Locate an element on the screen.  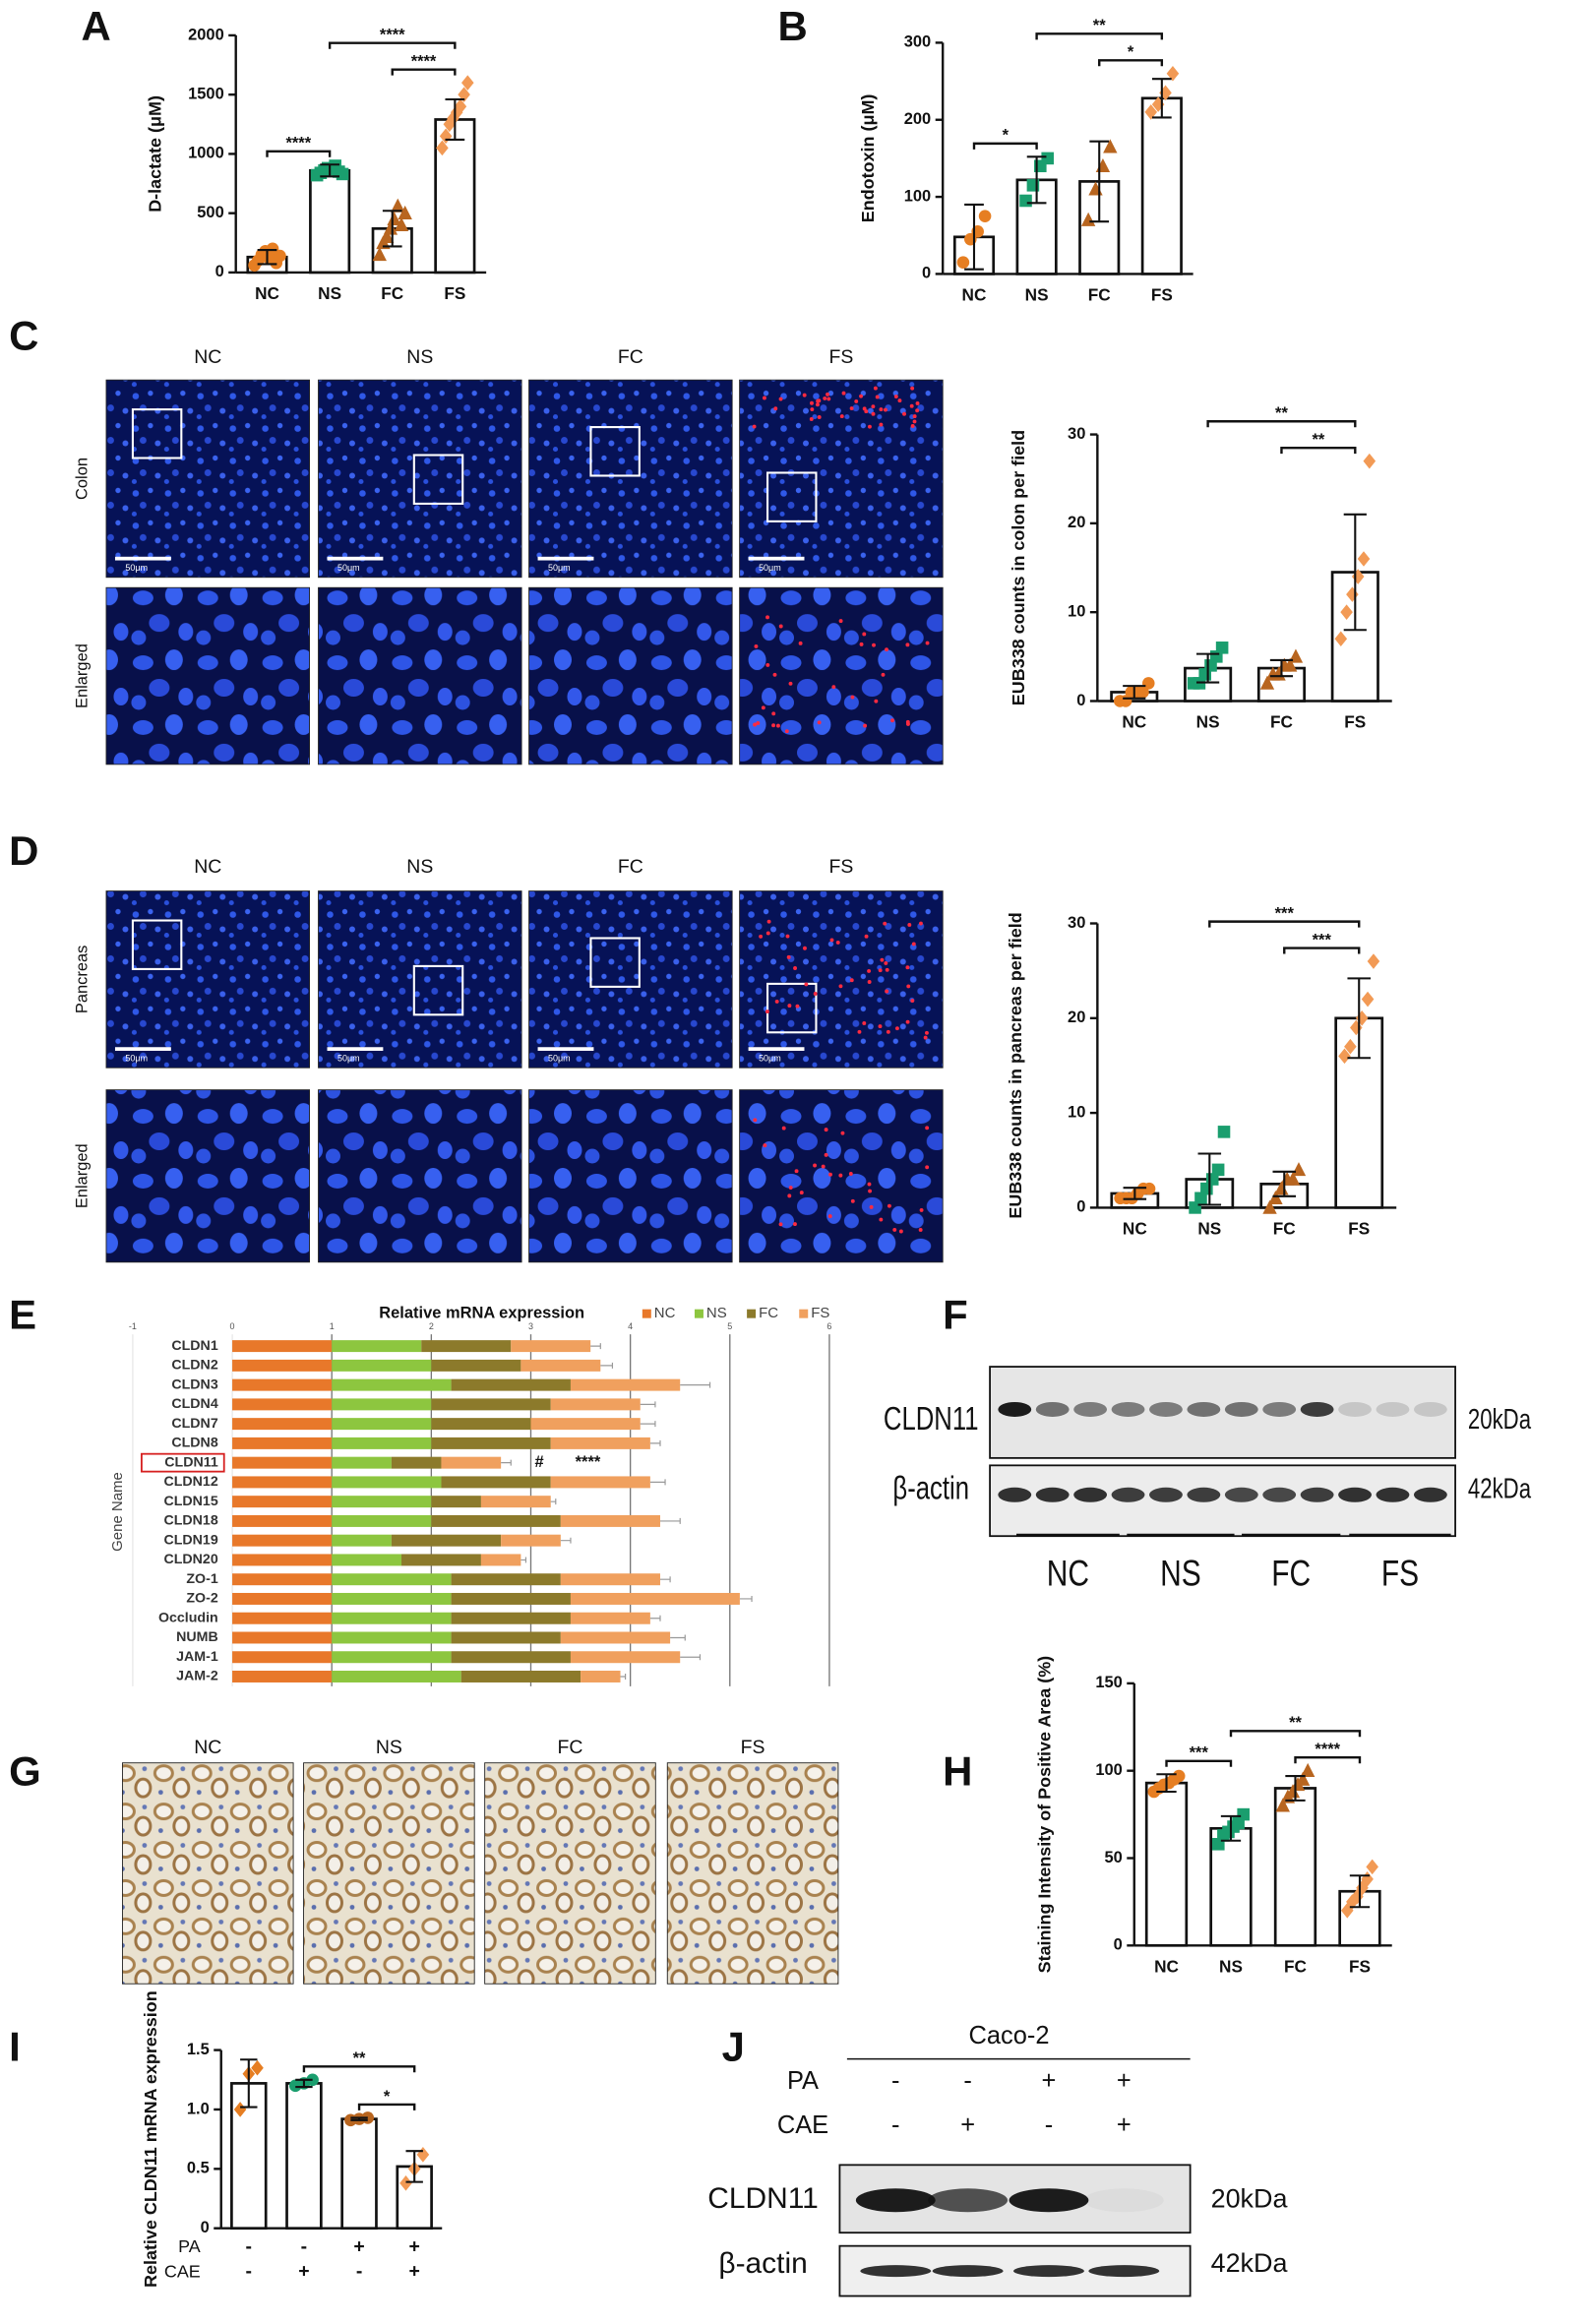
size-label: 42kDa is located at coordinates (1249, 2263).